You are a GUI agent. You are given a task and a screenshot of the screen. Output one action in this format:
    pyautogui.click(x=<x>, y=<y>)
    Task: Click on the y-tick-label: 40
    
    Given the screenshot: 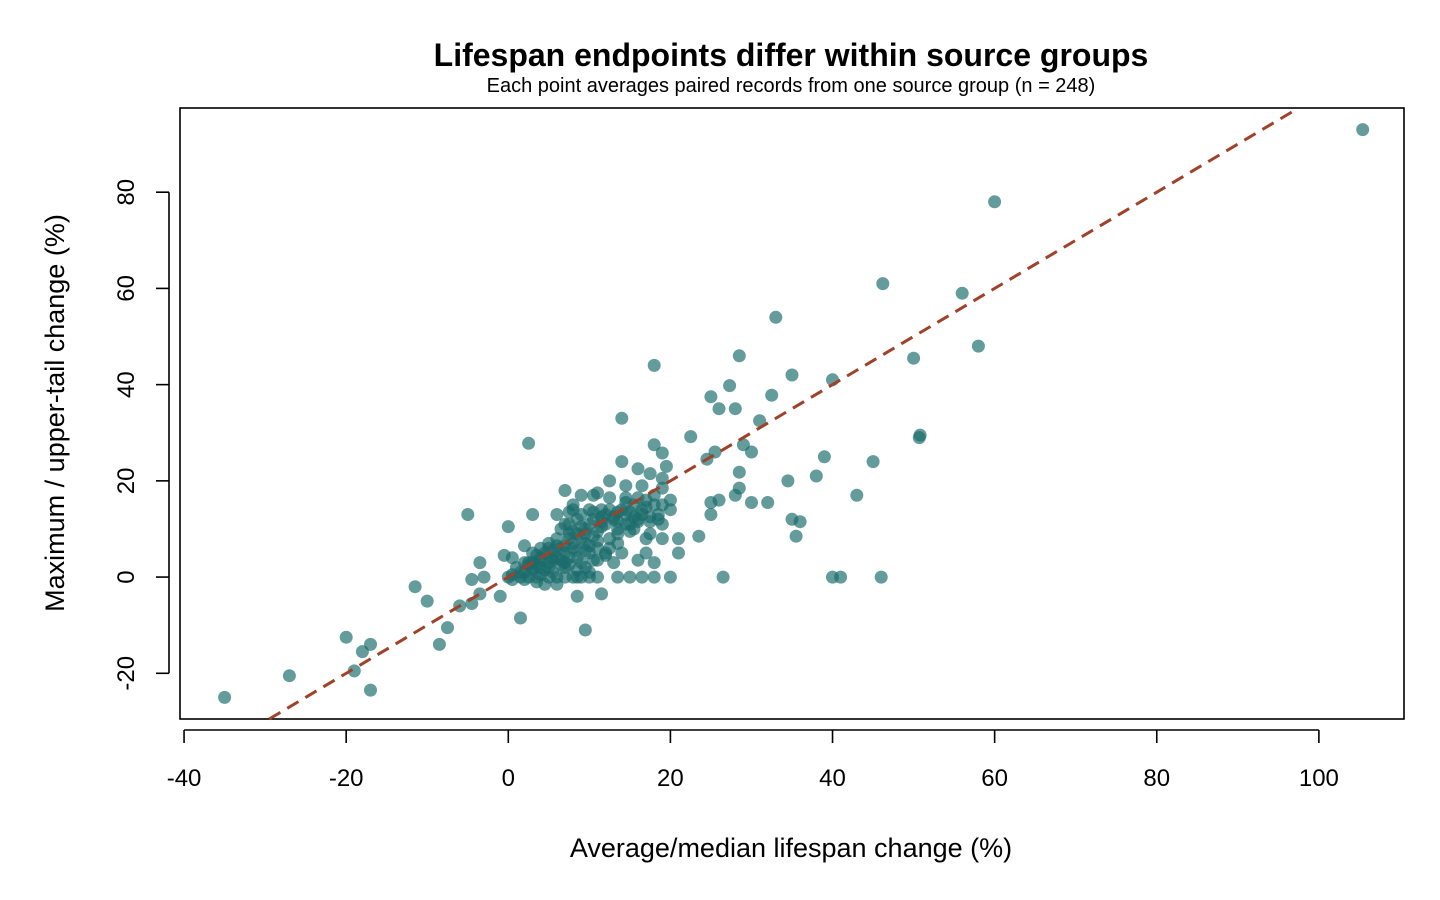 What is the action you would take?
    pyautogui.click(x=126, y=384)
    